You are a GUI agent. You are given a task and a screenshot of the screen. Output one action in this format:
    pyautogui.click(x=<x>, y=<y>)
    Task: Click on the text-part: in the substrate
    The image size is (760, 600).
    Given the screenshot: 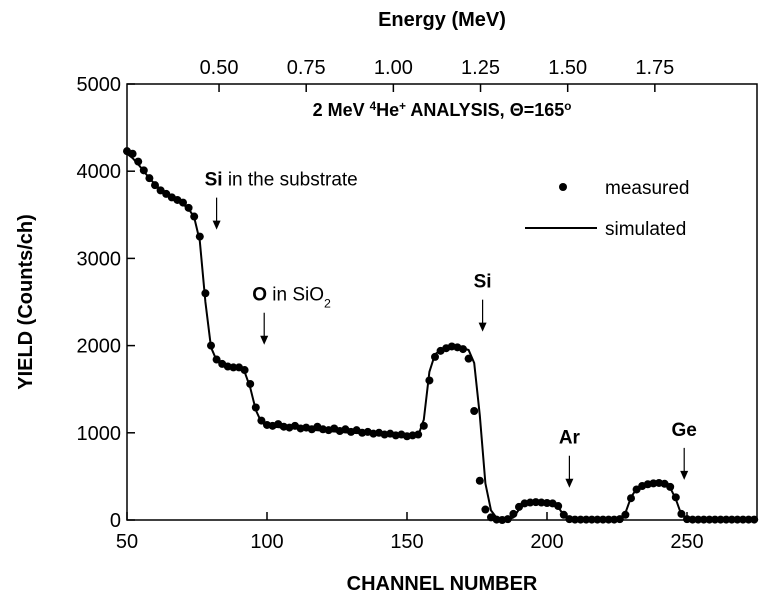 What is the action you would take?
    pyautogui.click(x=290, y=180)
    